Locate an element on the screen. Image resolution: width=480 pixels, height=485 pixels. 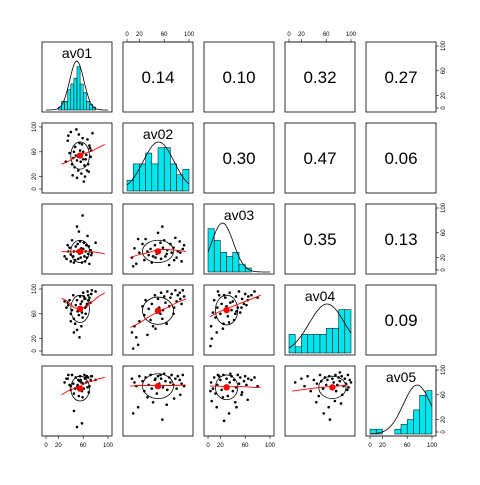
variable-label: av05 is located at coordinates (401, 377).